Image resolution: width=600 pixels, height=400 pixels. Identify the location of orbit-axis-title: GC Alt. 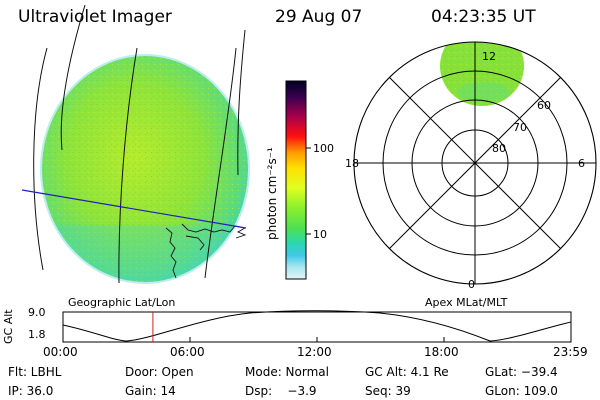
(8, 326).